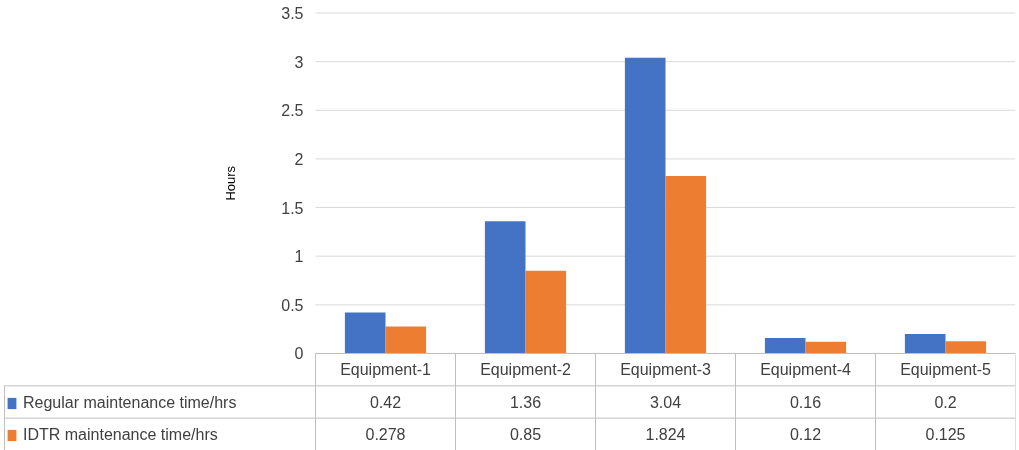  I want to click on legend-label: IDTR maintenance time/hrs, so click(120, 435).